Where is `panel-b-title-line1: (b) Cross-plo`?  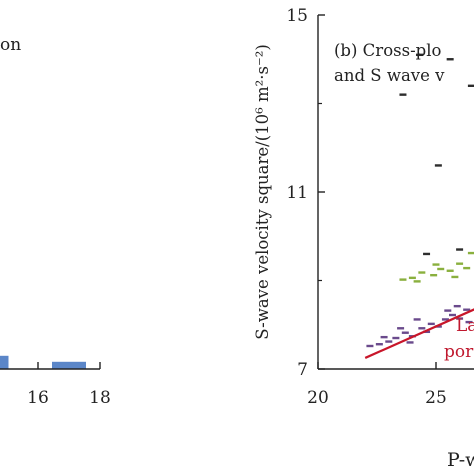 panel-b-title-line1: (b) Cross-plo is located at coordinates (387, 50).